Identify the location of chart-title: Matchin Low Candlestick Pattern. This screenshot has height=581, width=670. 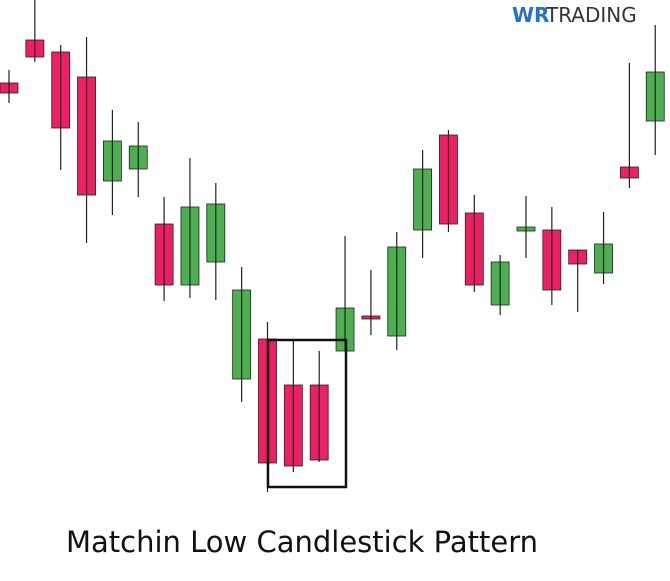
(302, 542).